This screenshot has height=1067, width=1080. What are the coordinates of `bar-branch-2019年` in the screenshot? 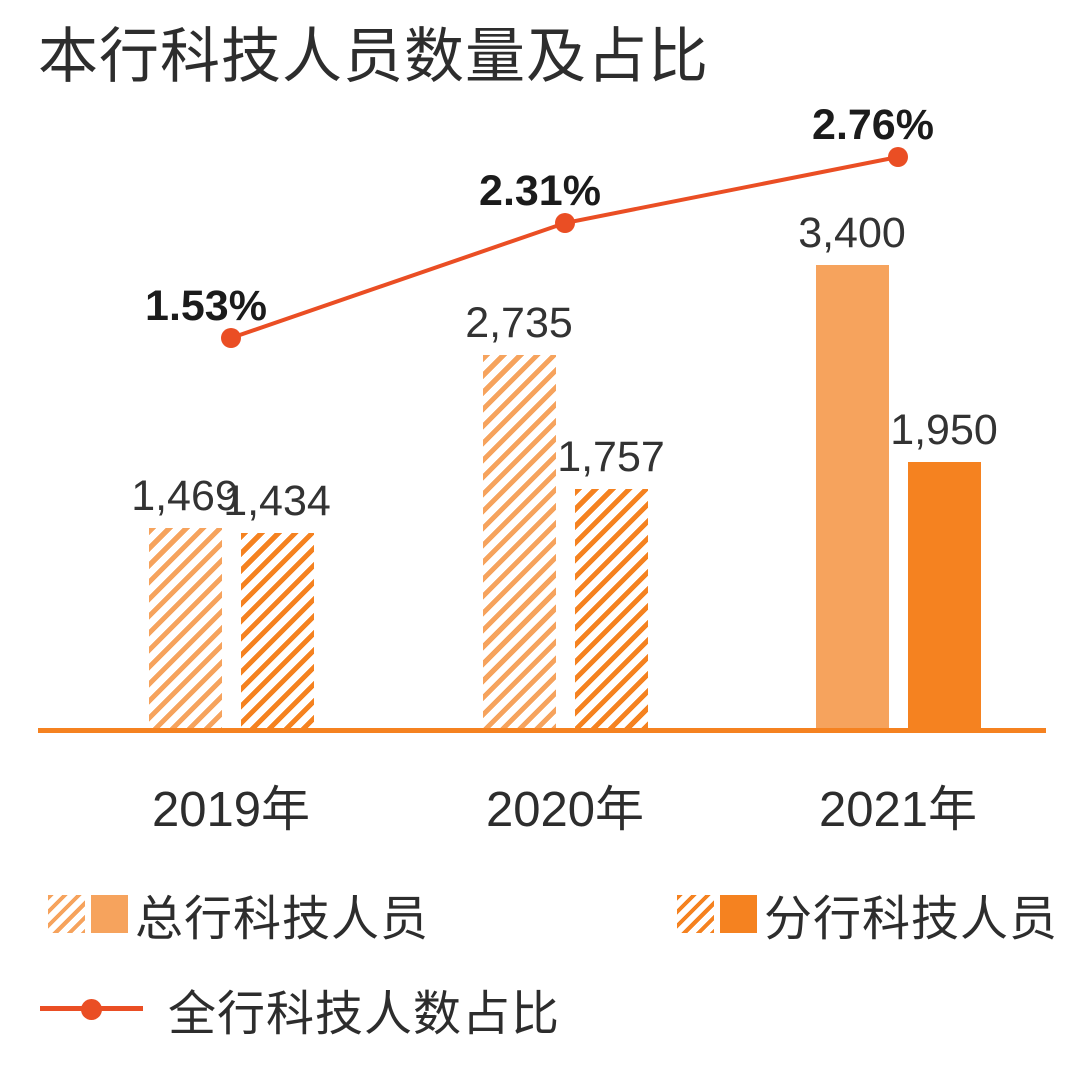 It's located at (277, 630).